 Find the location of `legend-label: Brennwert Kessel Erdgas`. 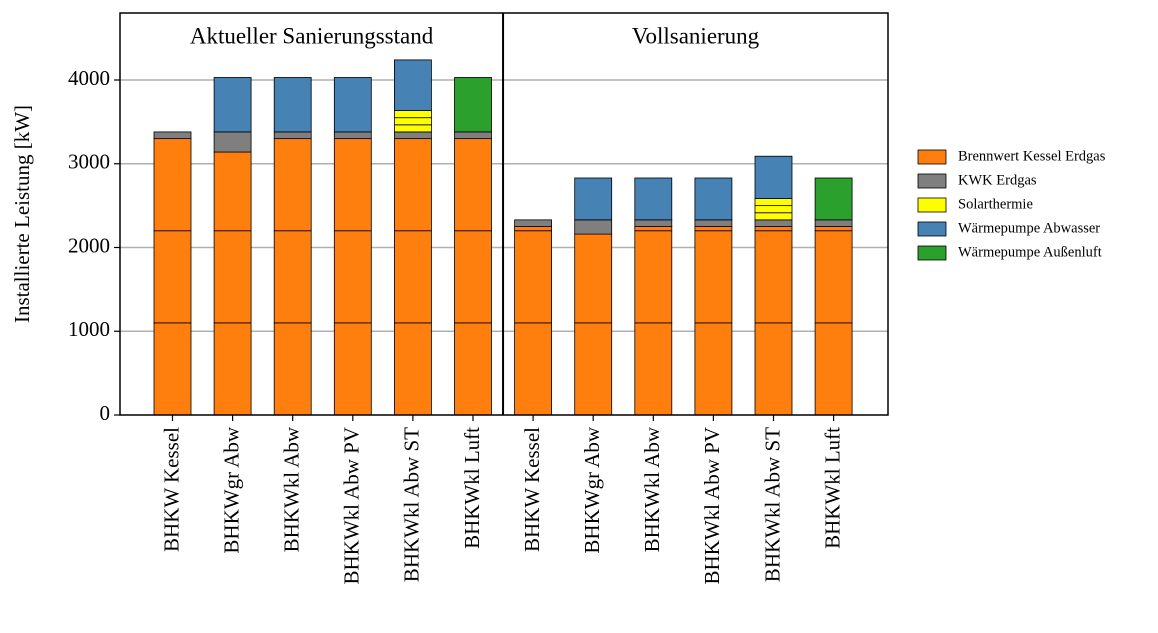

legend-label: Brennwert Kessel Erdgas is located at coordinates (1032, 156).